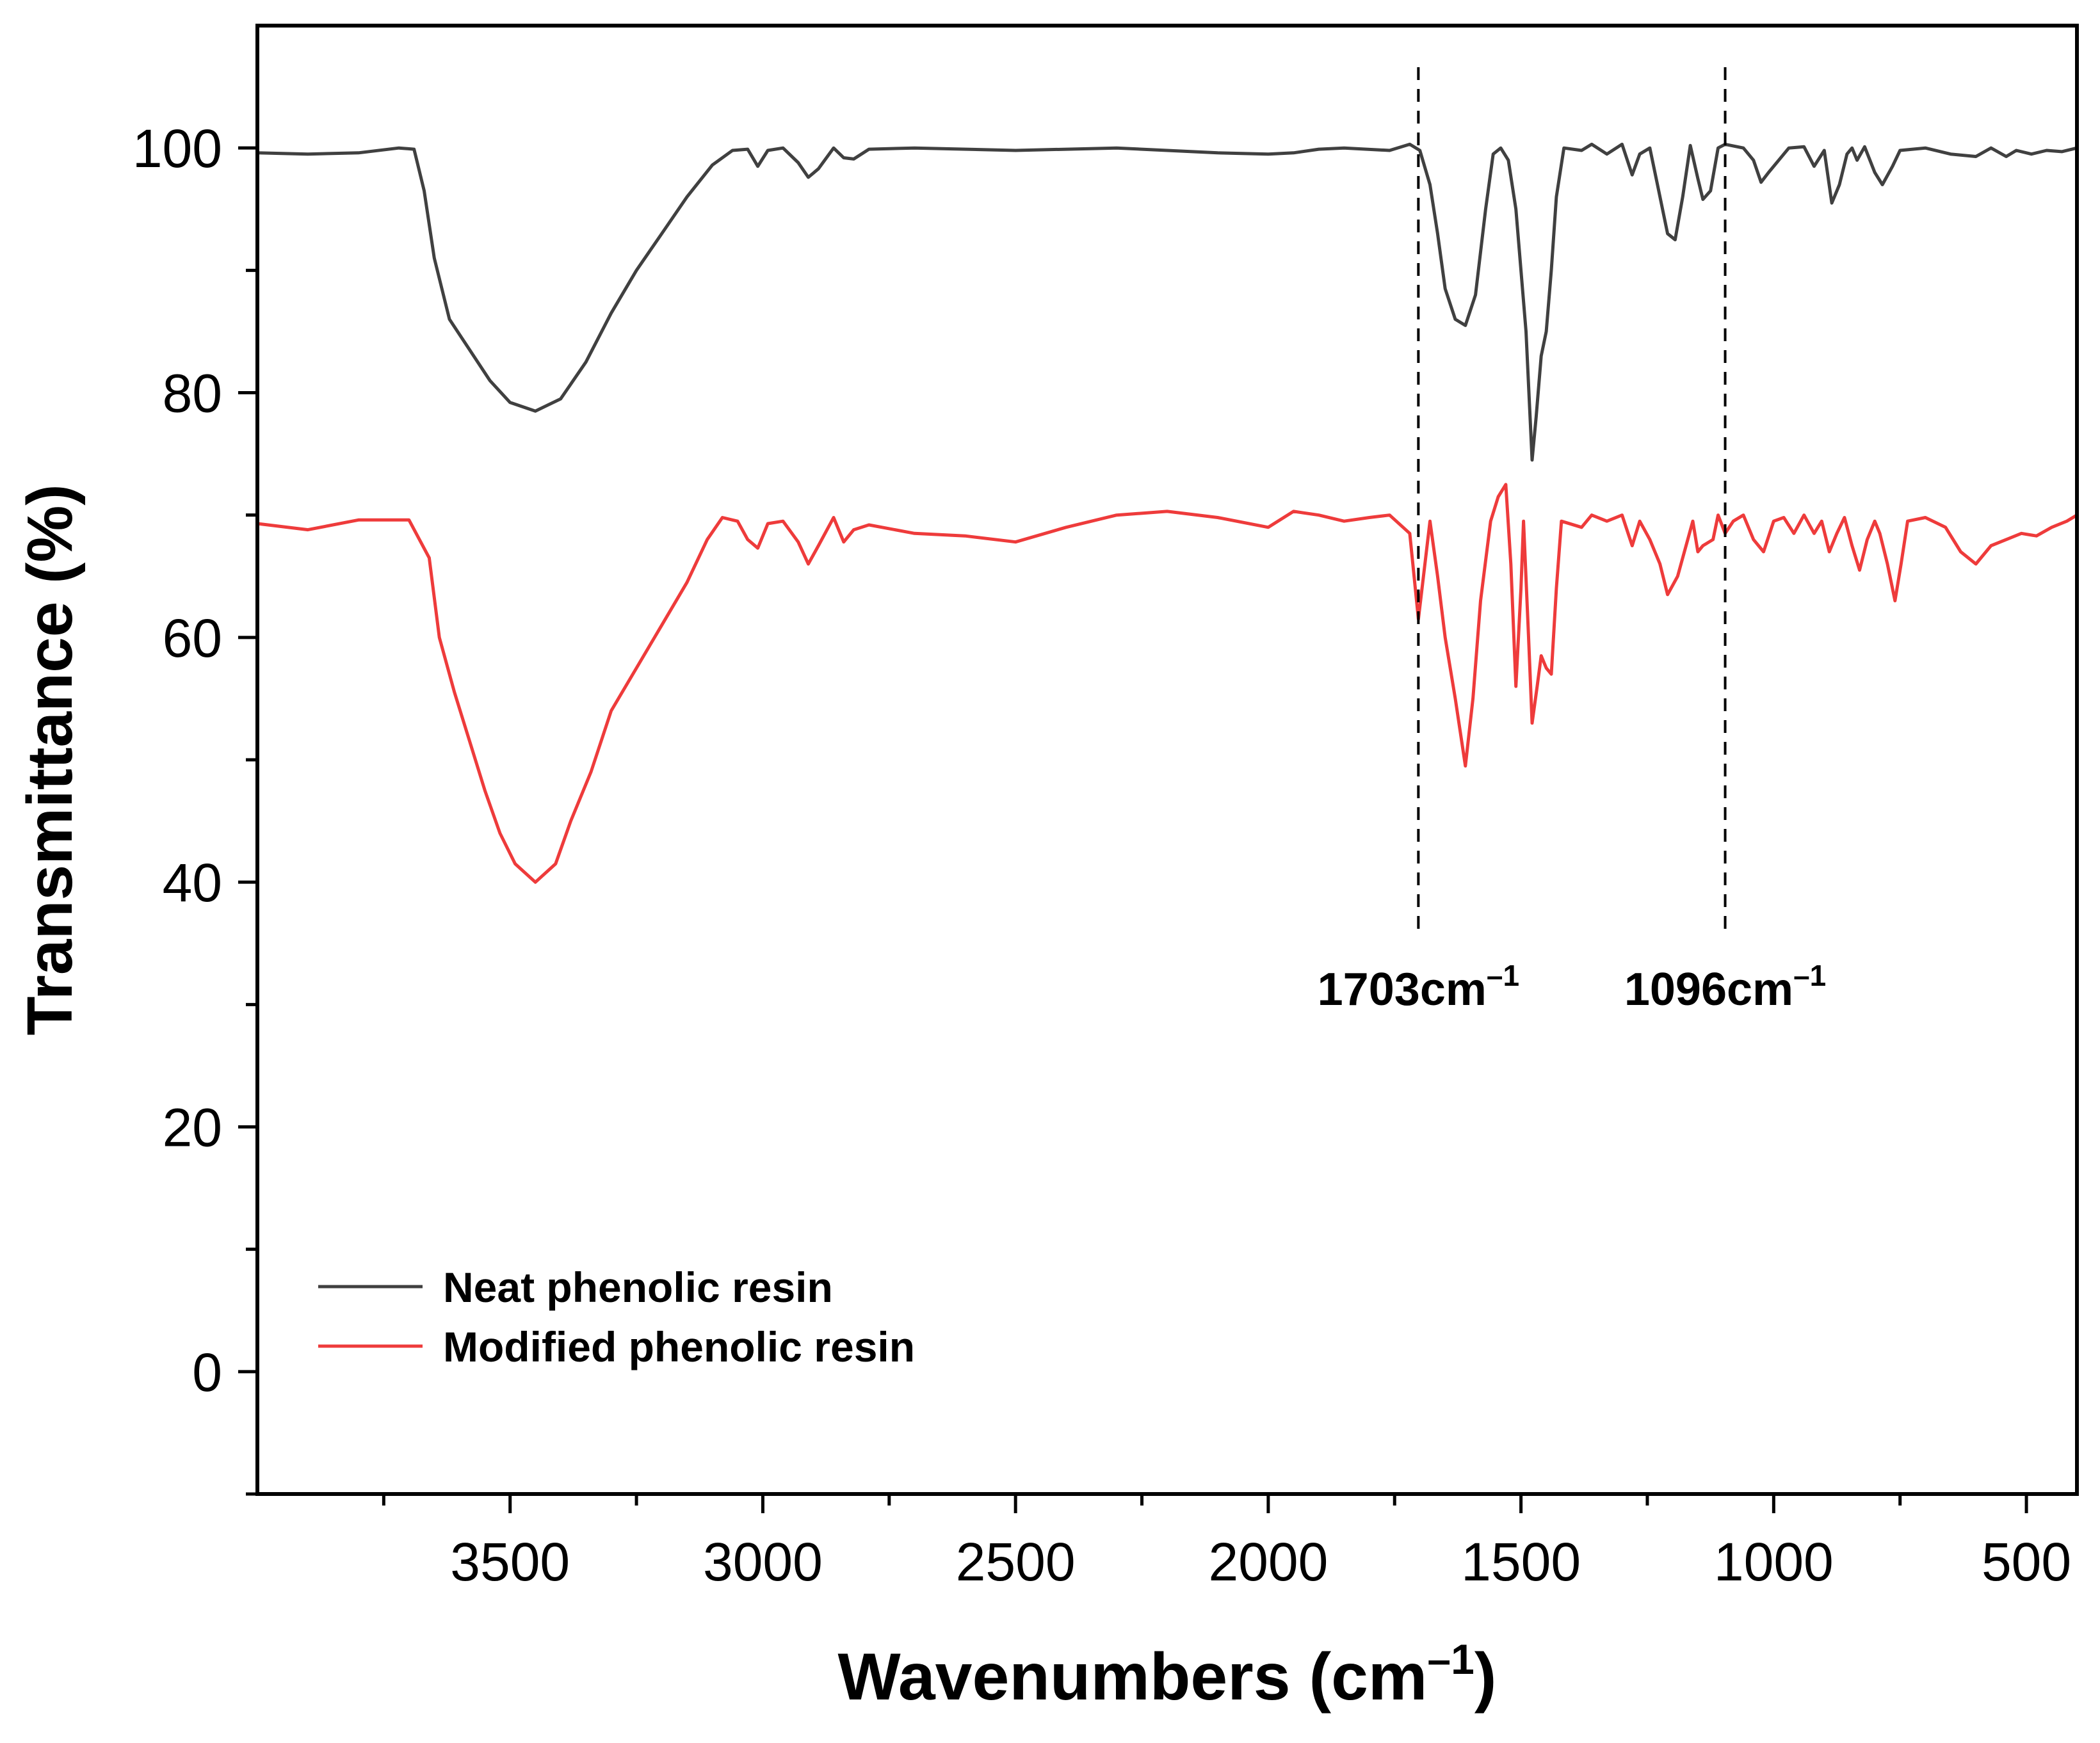 The height and width of the screenshot is (1743, 2100). What do you see at coordinates (1486, 1677) in the screenshot?
I see `x-axis-title-close: )` at bounding box center [1486, 1677].